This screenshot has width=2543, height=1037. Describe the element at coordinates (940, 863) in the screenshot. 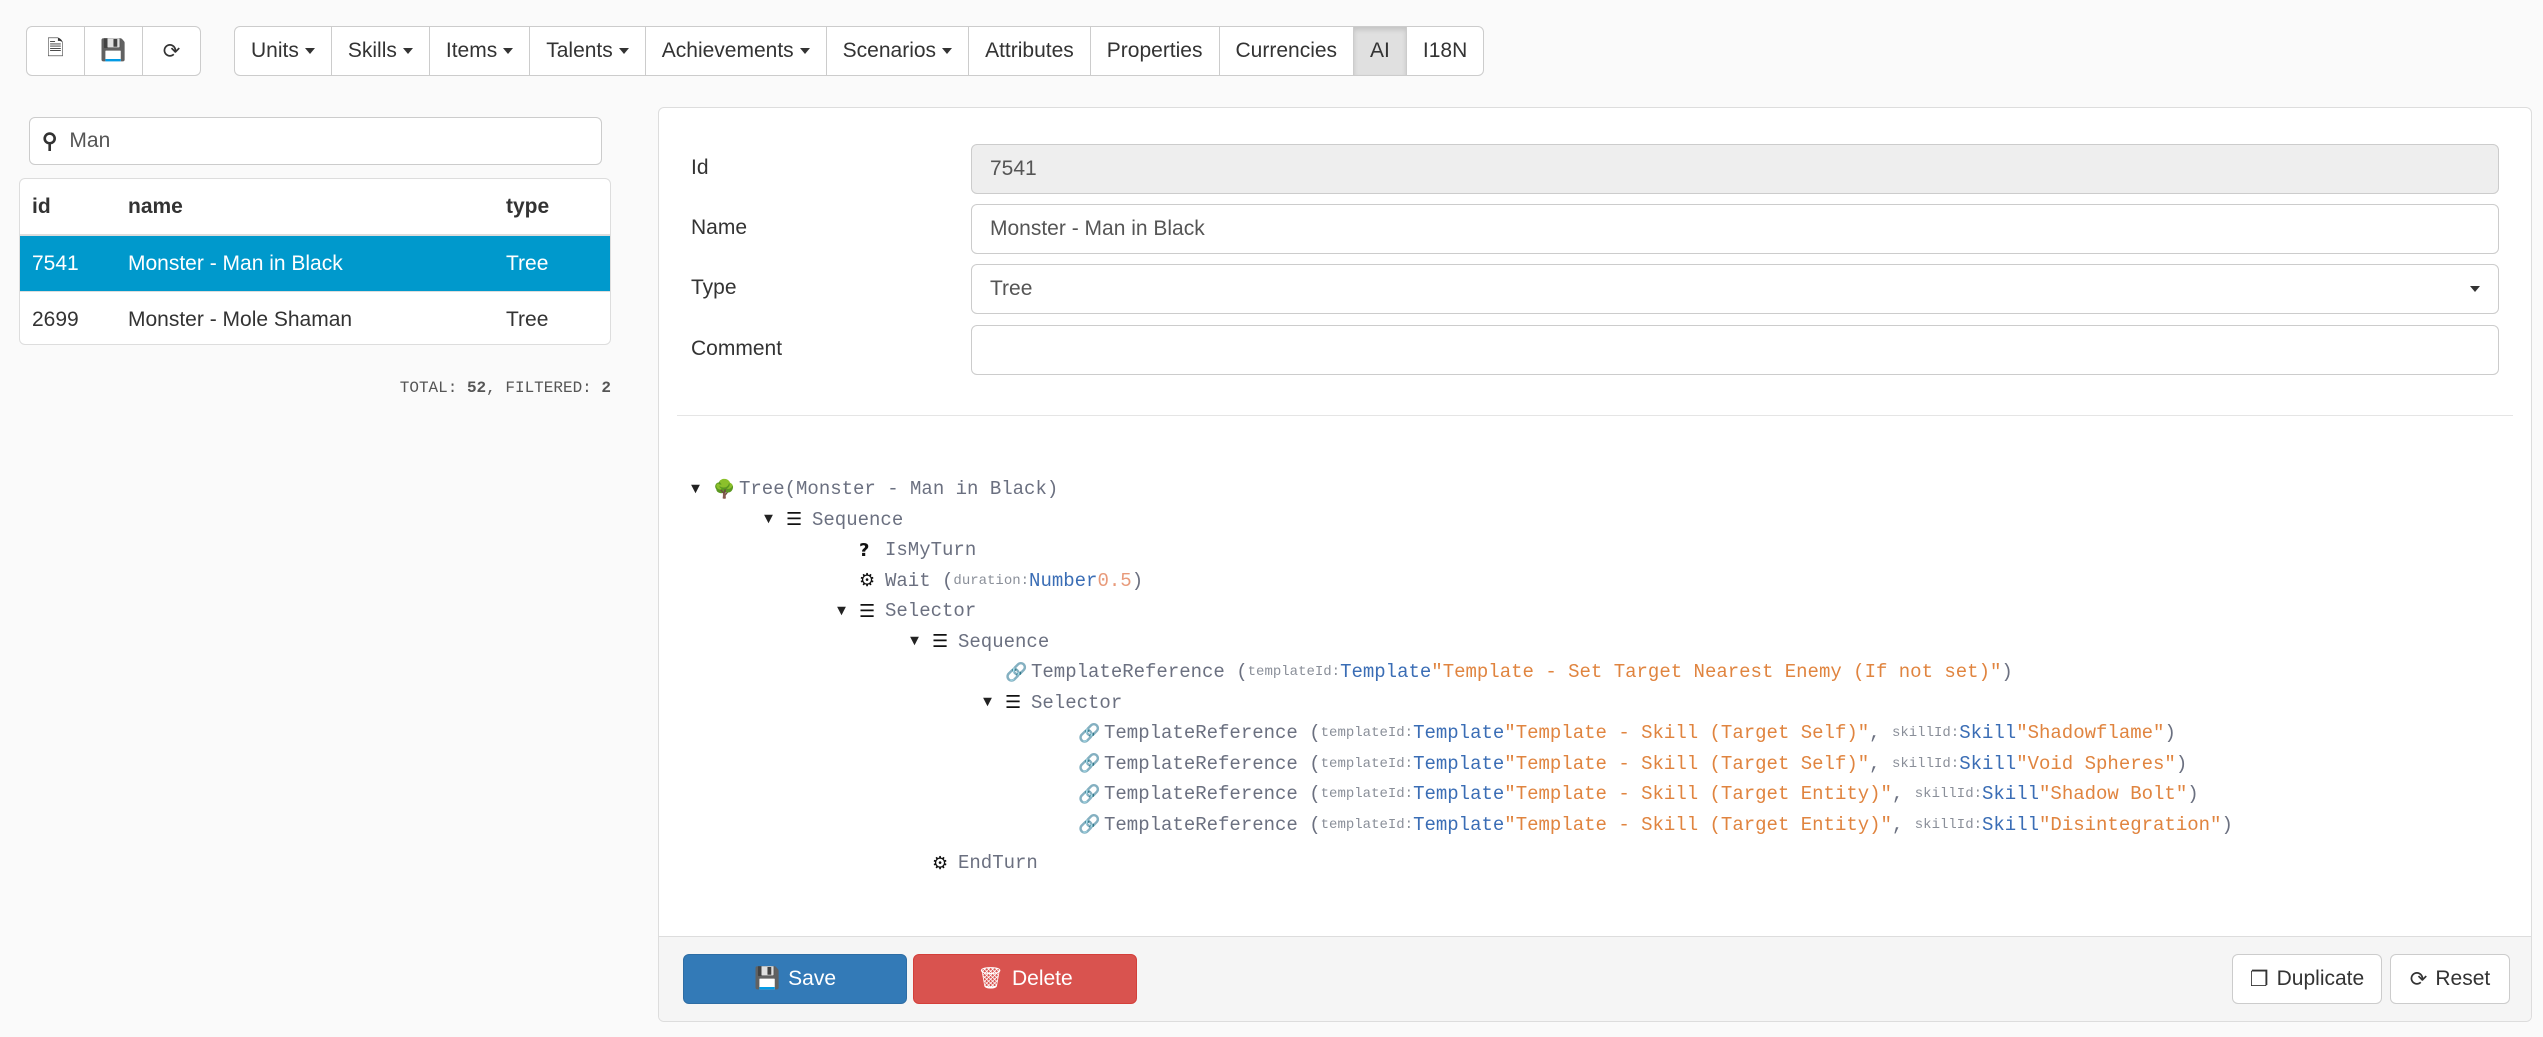

I see `gears-icon: ⚙` at that location.